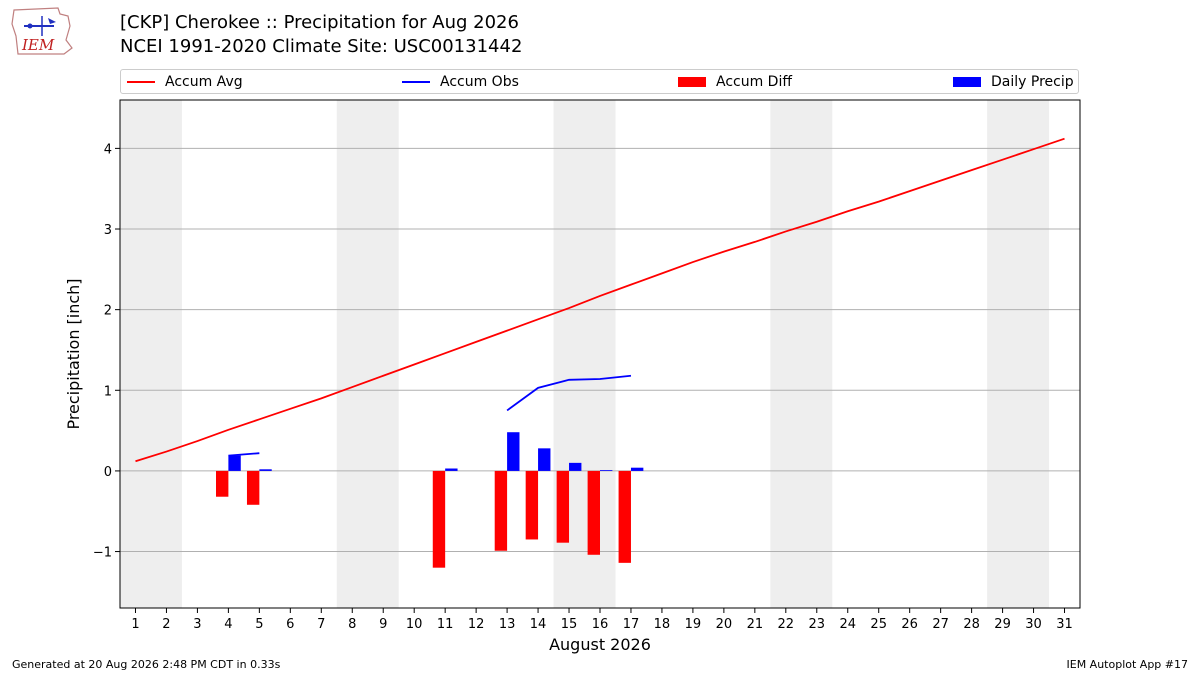 Image resolution: width=1200 pixels, height=675 pixels. What do you see at coordinates (414, 624) in the screenshot?
I see `x-tick-label-9: 10` at bounding box center [414, 624].